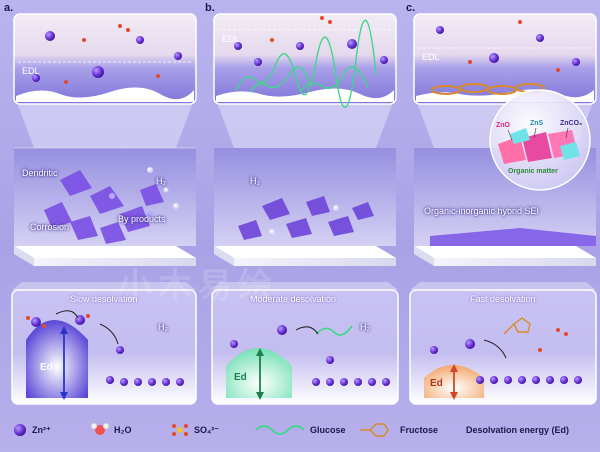  What do you see at coordinates (104, 299) in the screenshot?
I see `slow-desolvation-title: Slow desolvation` at bounding box center [104, 299].